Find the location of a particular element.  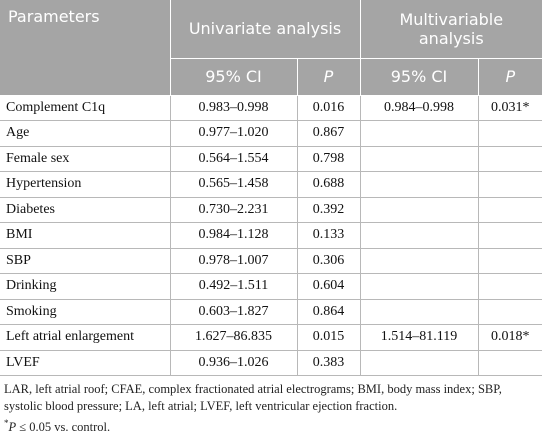

table-cell: 0.688 is located at coordinates (329, 184).